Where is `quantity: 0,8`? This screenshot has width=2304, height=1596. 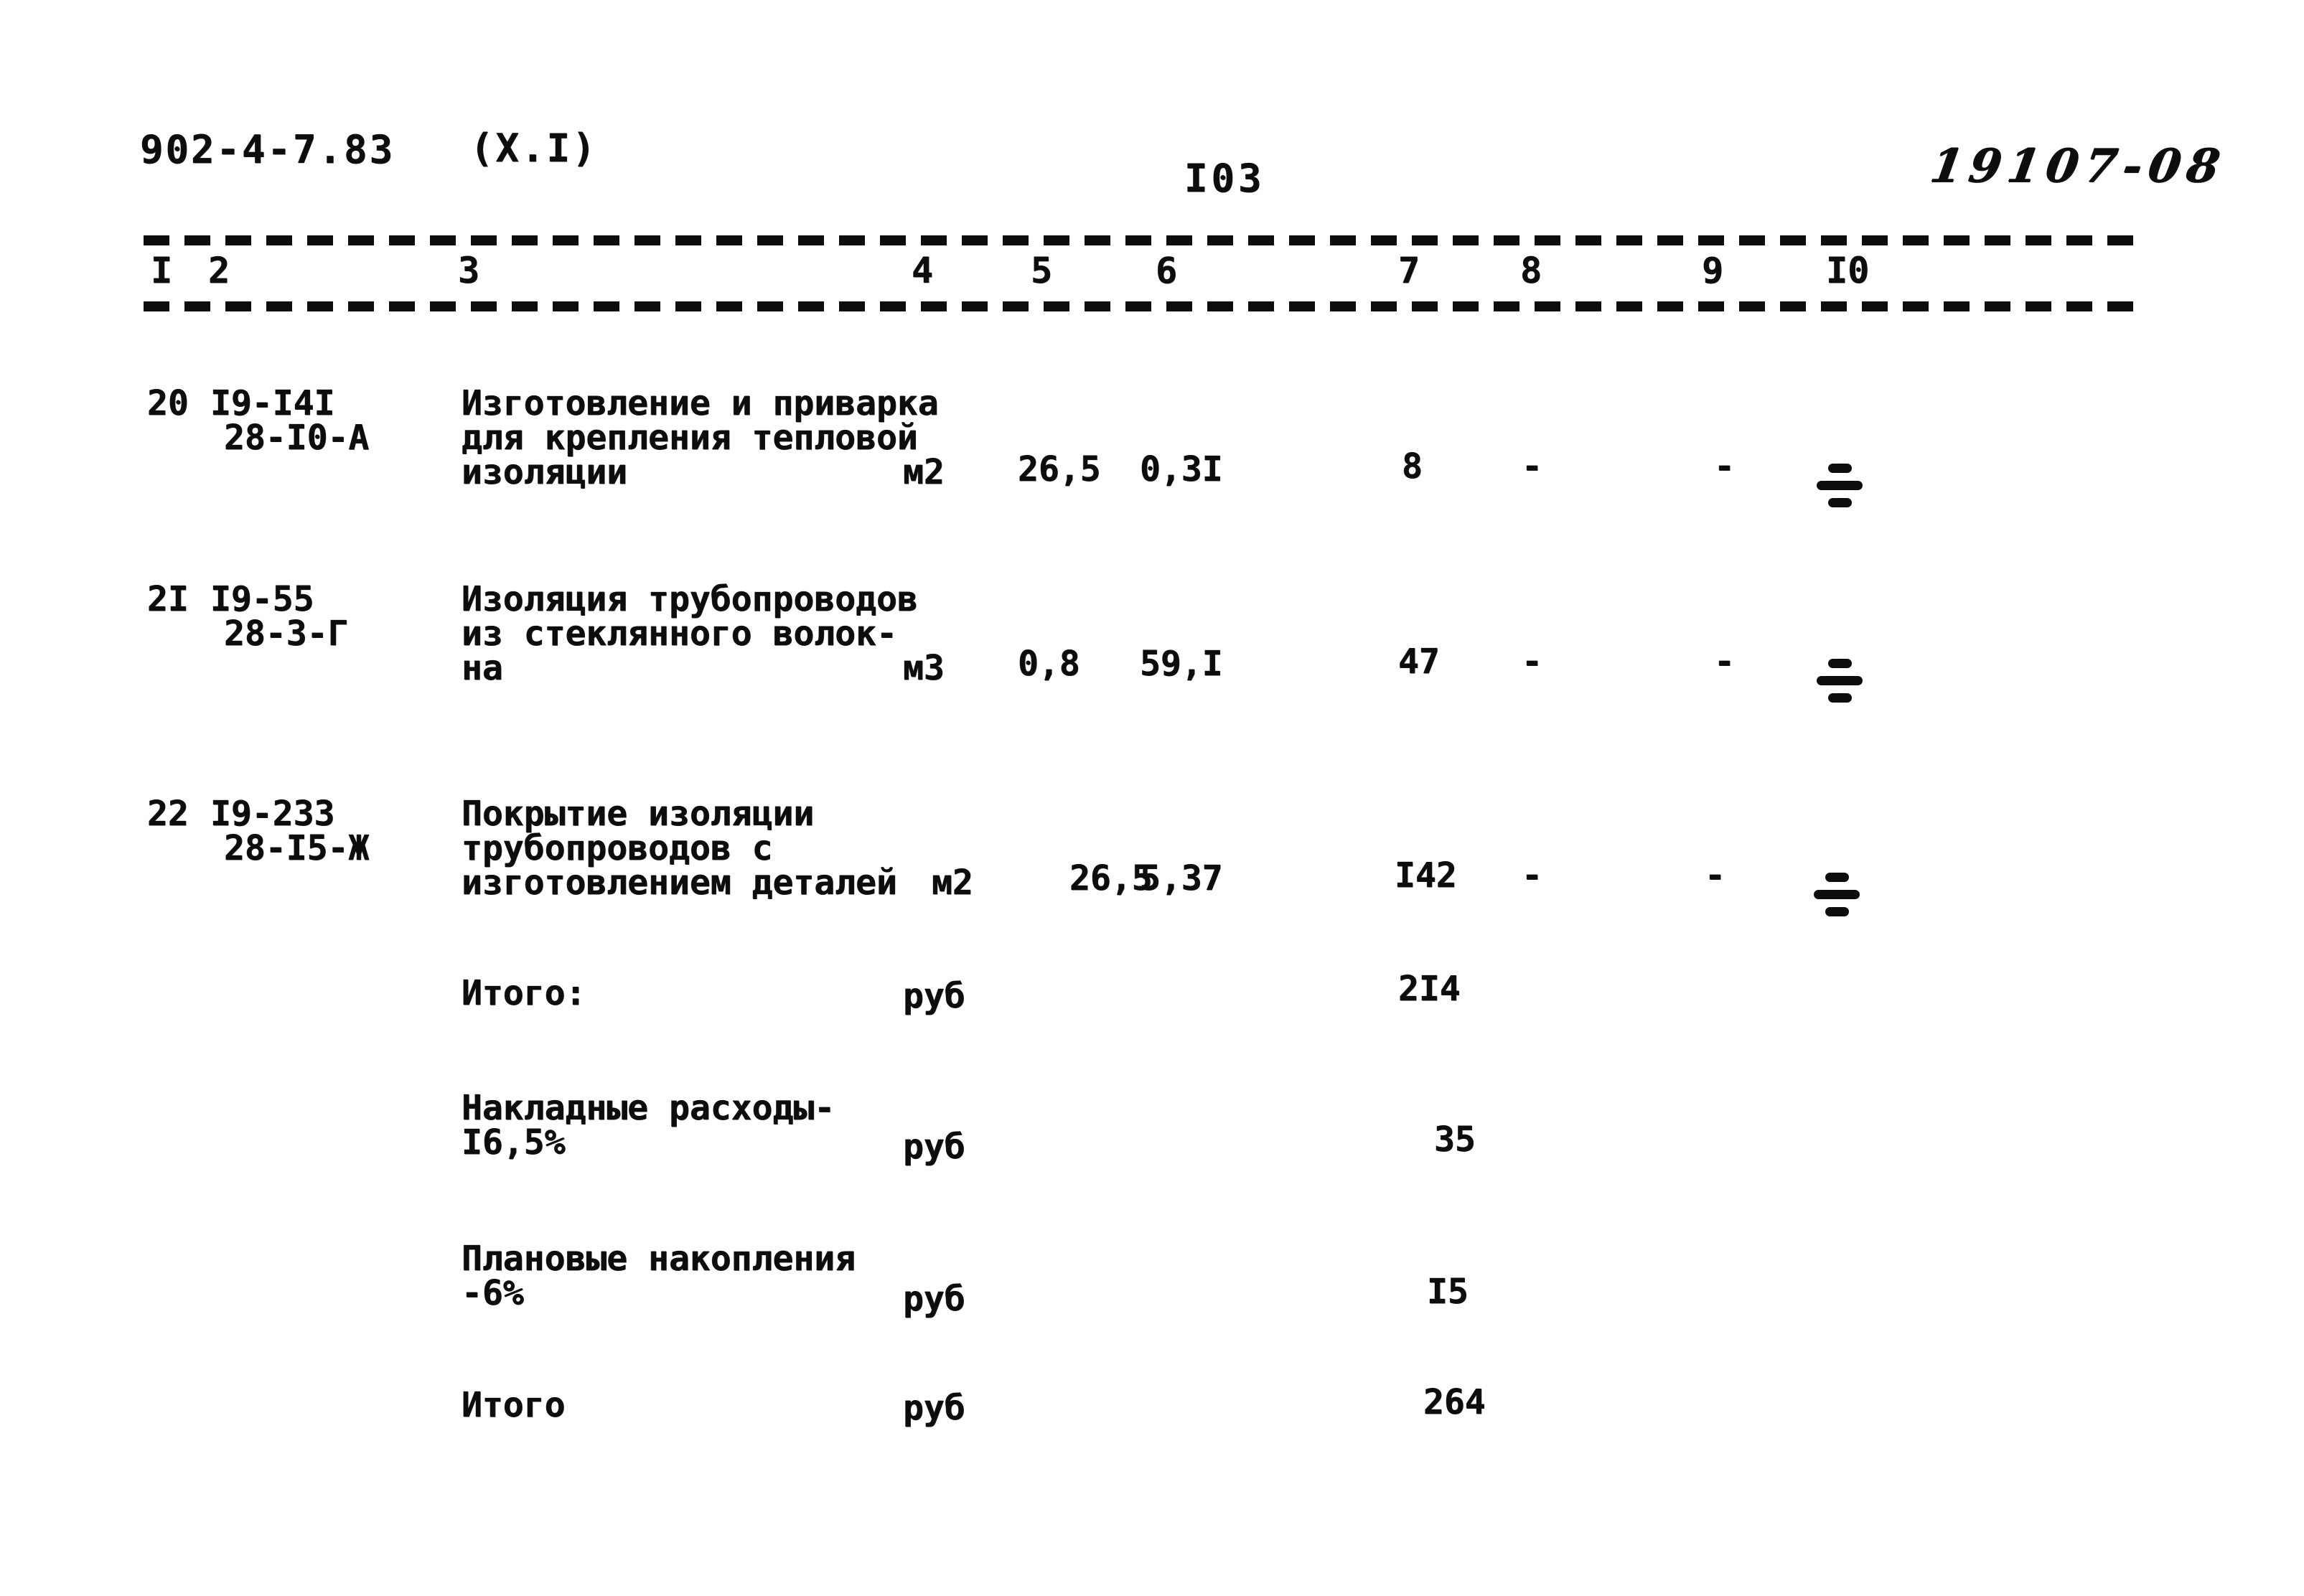 quantity: 0,8 is located at coordinates (1049, 664).